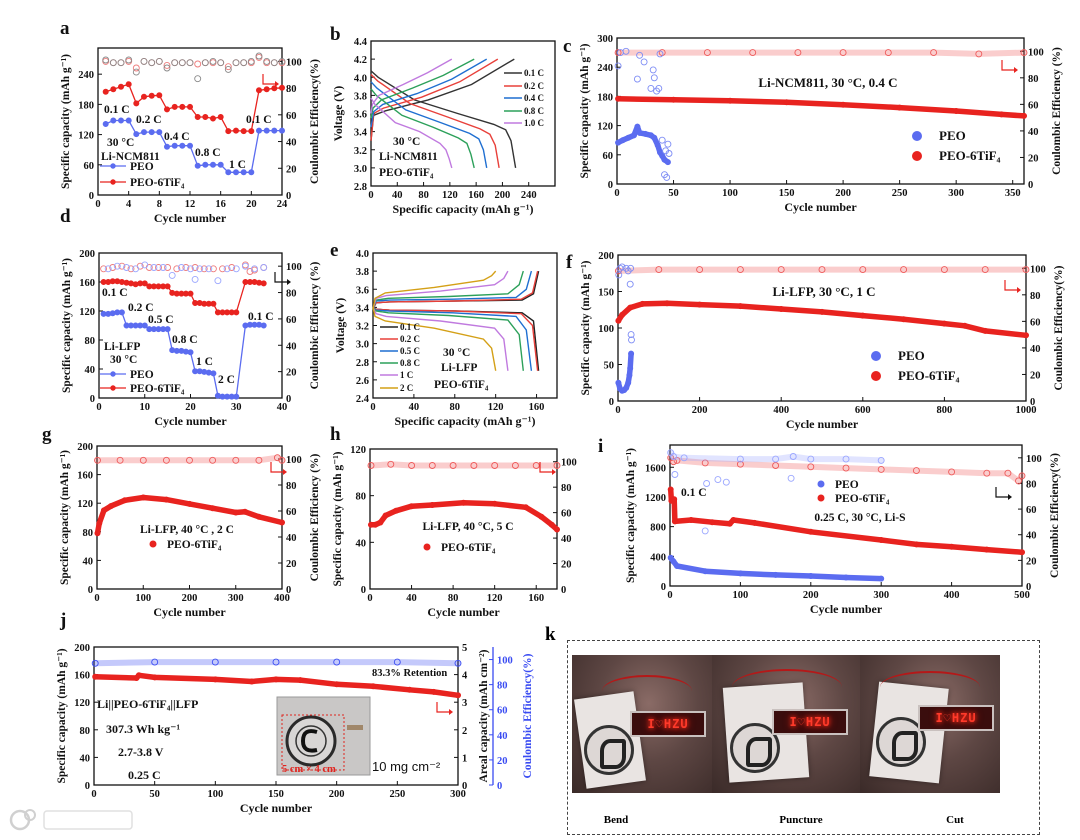 The width and height of the screenshot is (1080, 840). I want to click on annotation: Li-LFP, 30 °C, 1 C, so click(824, 291).